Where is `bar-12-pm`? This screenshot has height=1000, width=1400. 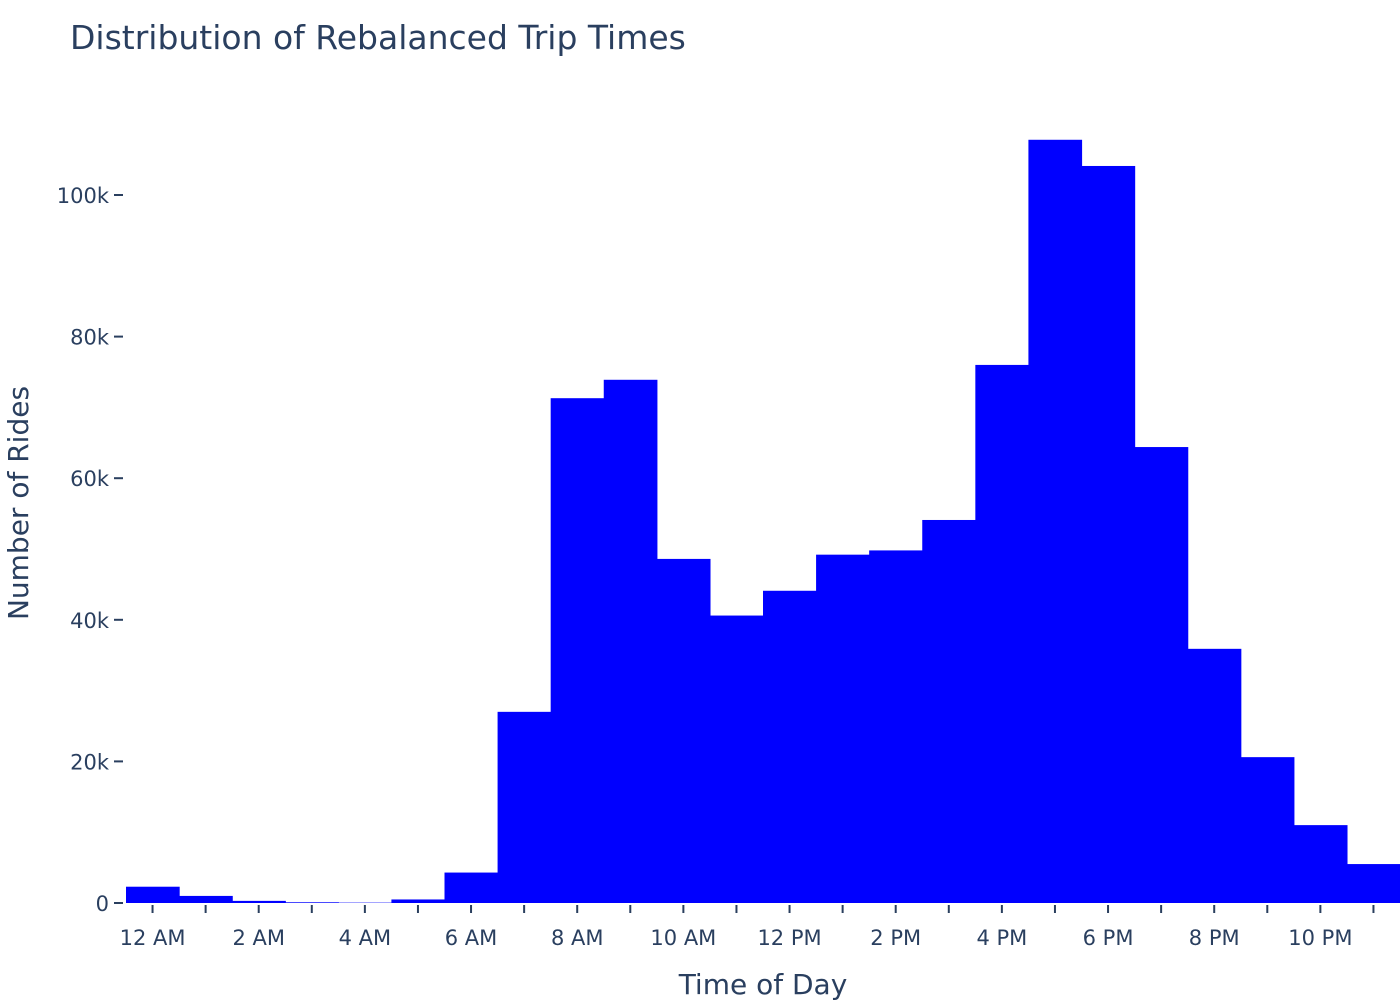
bar-12-pm is located at coordinates (790, 746).